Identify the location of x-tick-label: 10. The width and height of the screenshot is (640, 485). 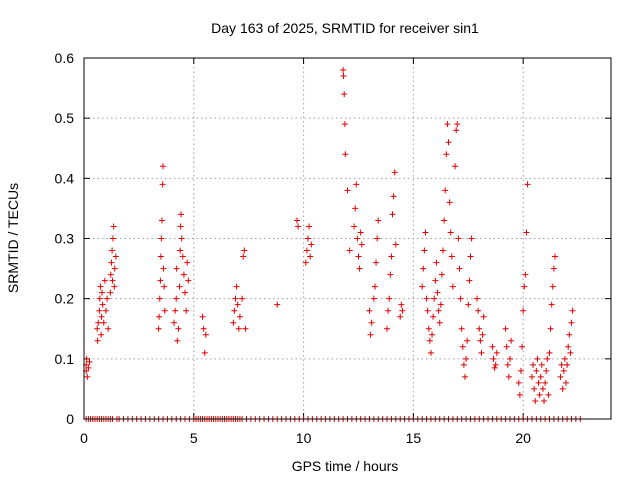
(304, 438).